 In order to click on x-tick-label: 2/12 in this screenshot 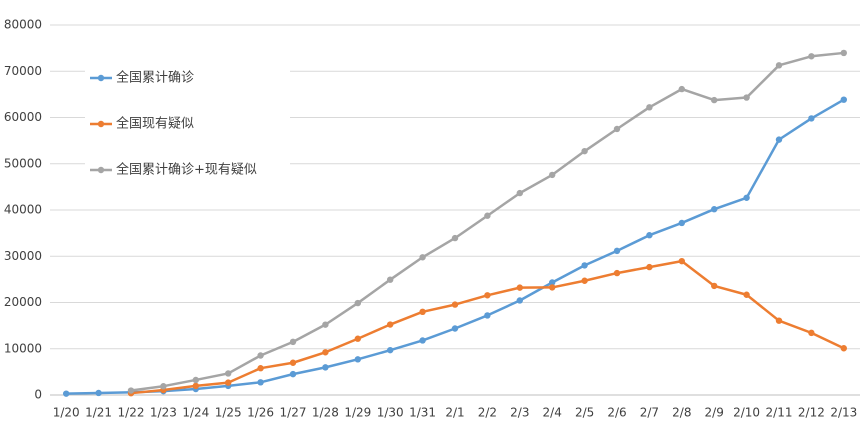, I will do `click(811, 413)`.